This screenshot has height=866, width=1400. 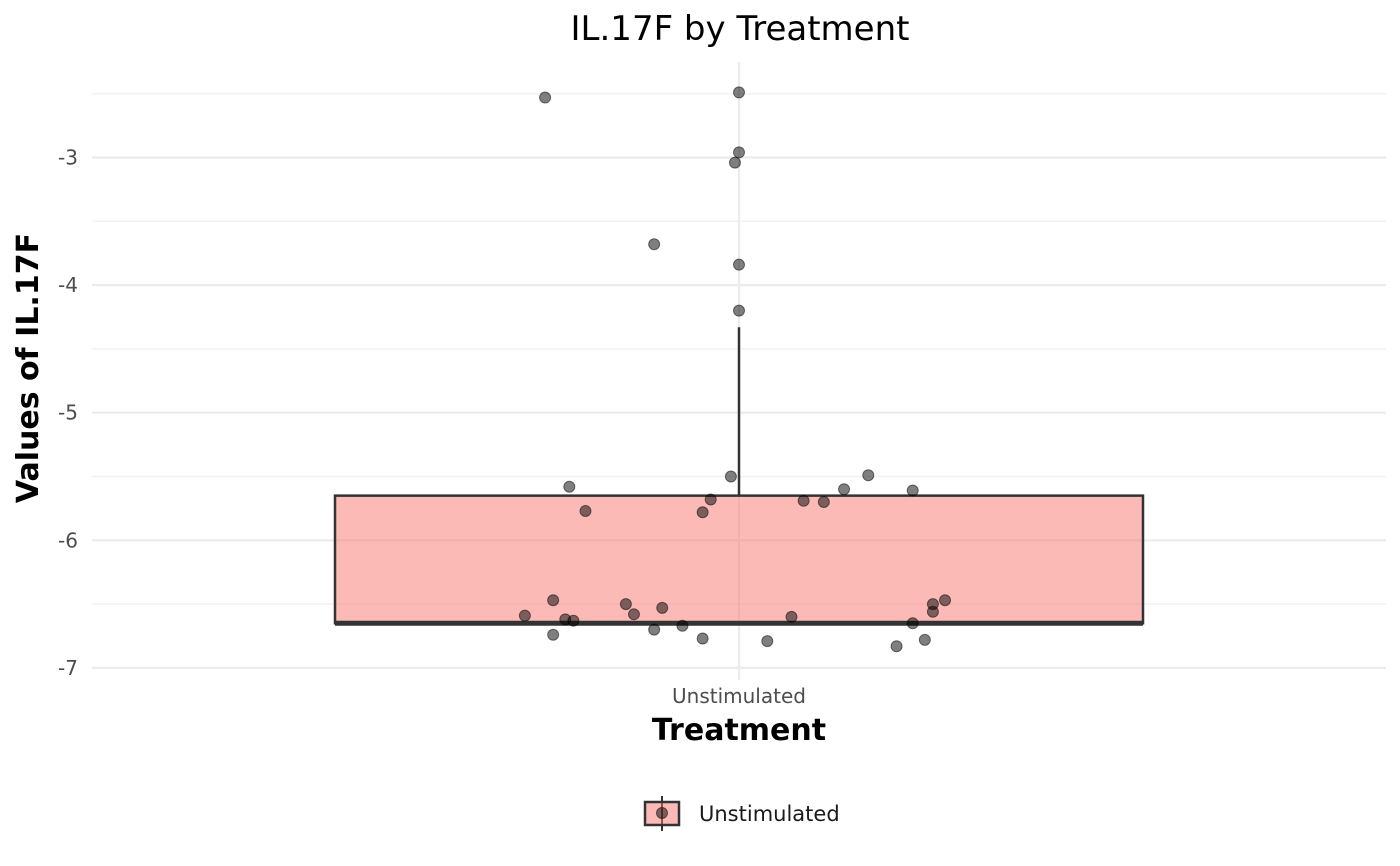 I want to click on chart-title: IL.17F by Treatment, so click(x=740, y=29).